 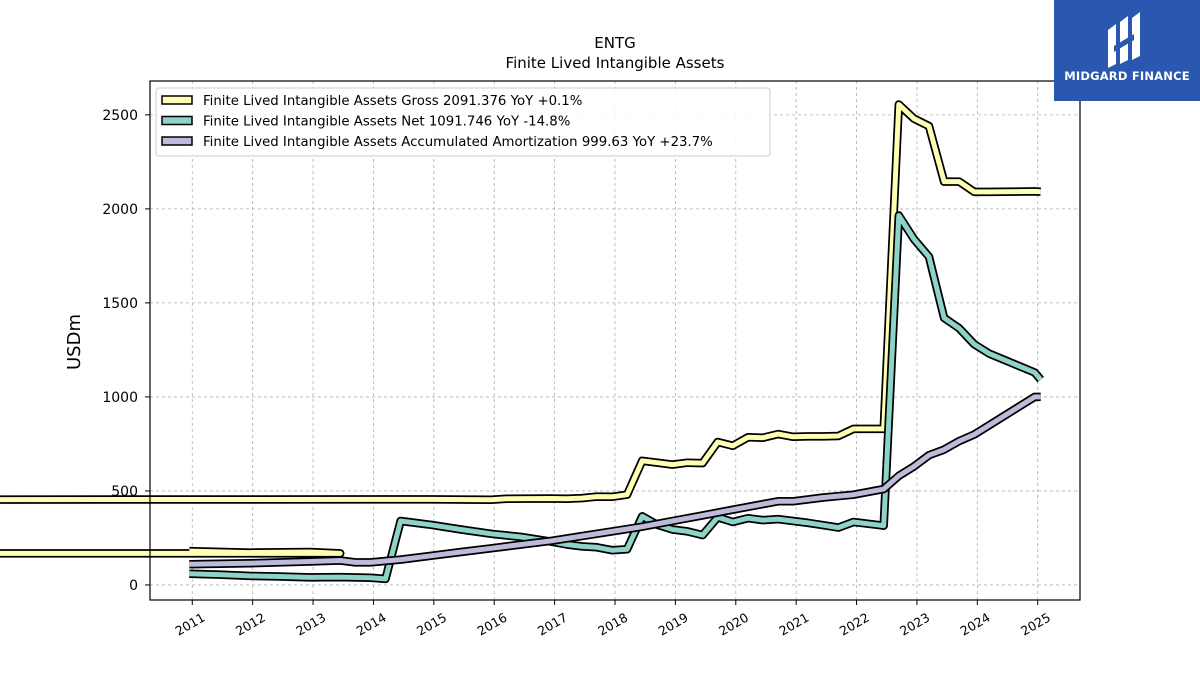 What do you see at coordinates (854, 624) in the screenshot?
I see `x-tick-label: 2022` at bounding box center [854, 624].